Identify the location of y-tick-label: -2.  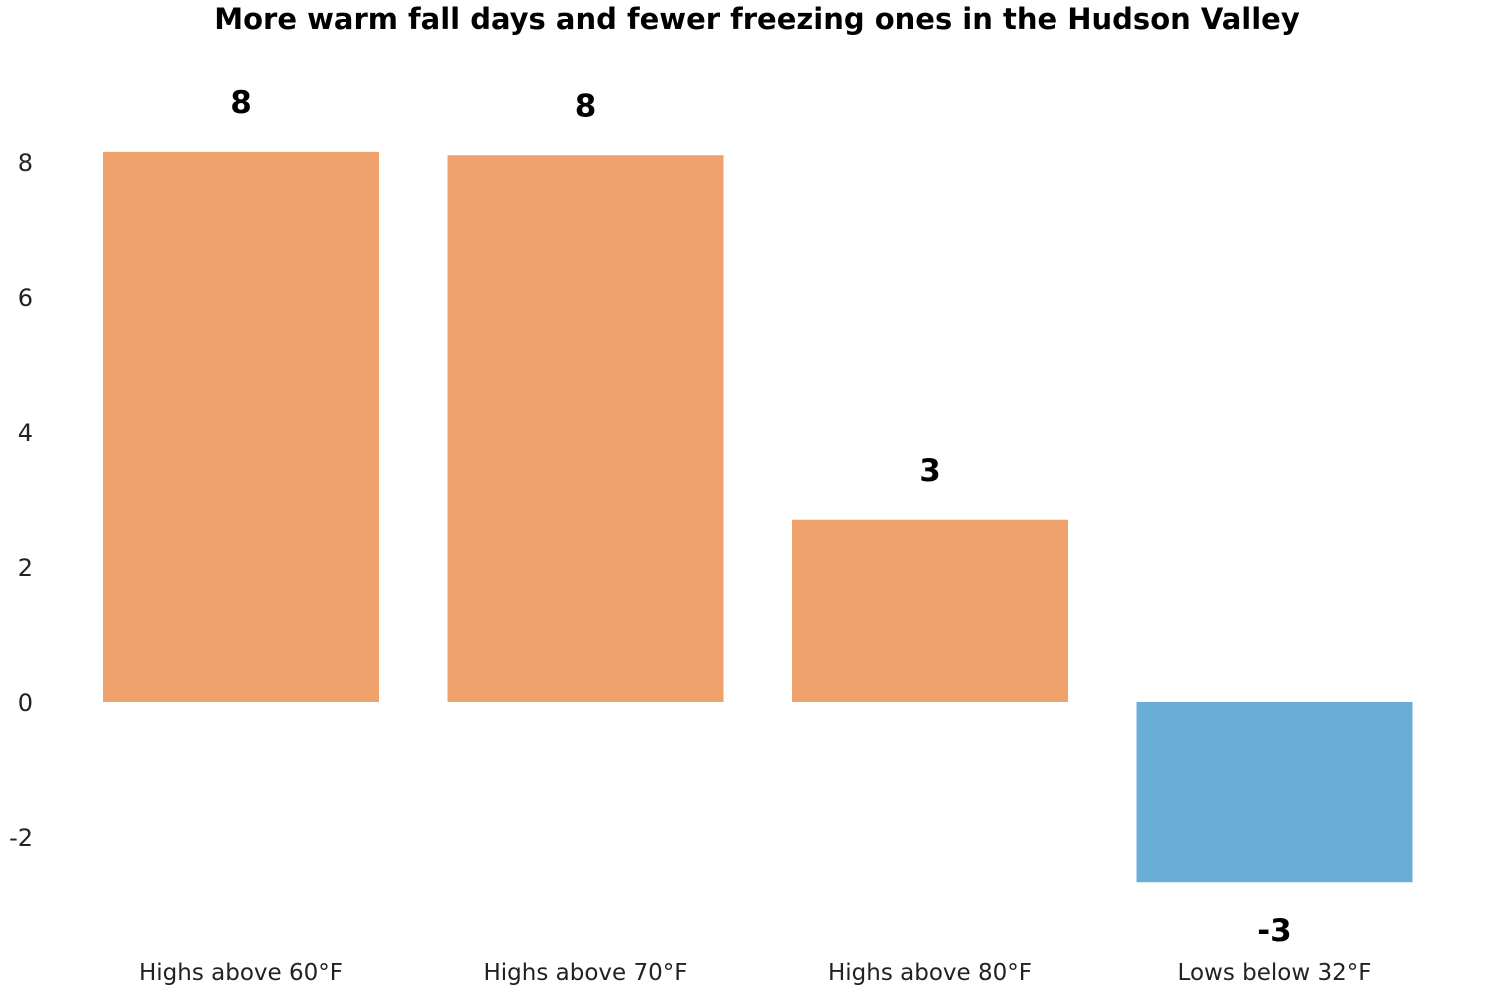
(21, 838).